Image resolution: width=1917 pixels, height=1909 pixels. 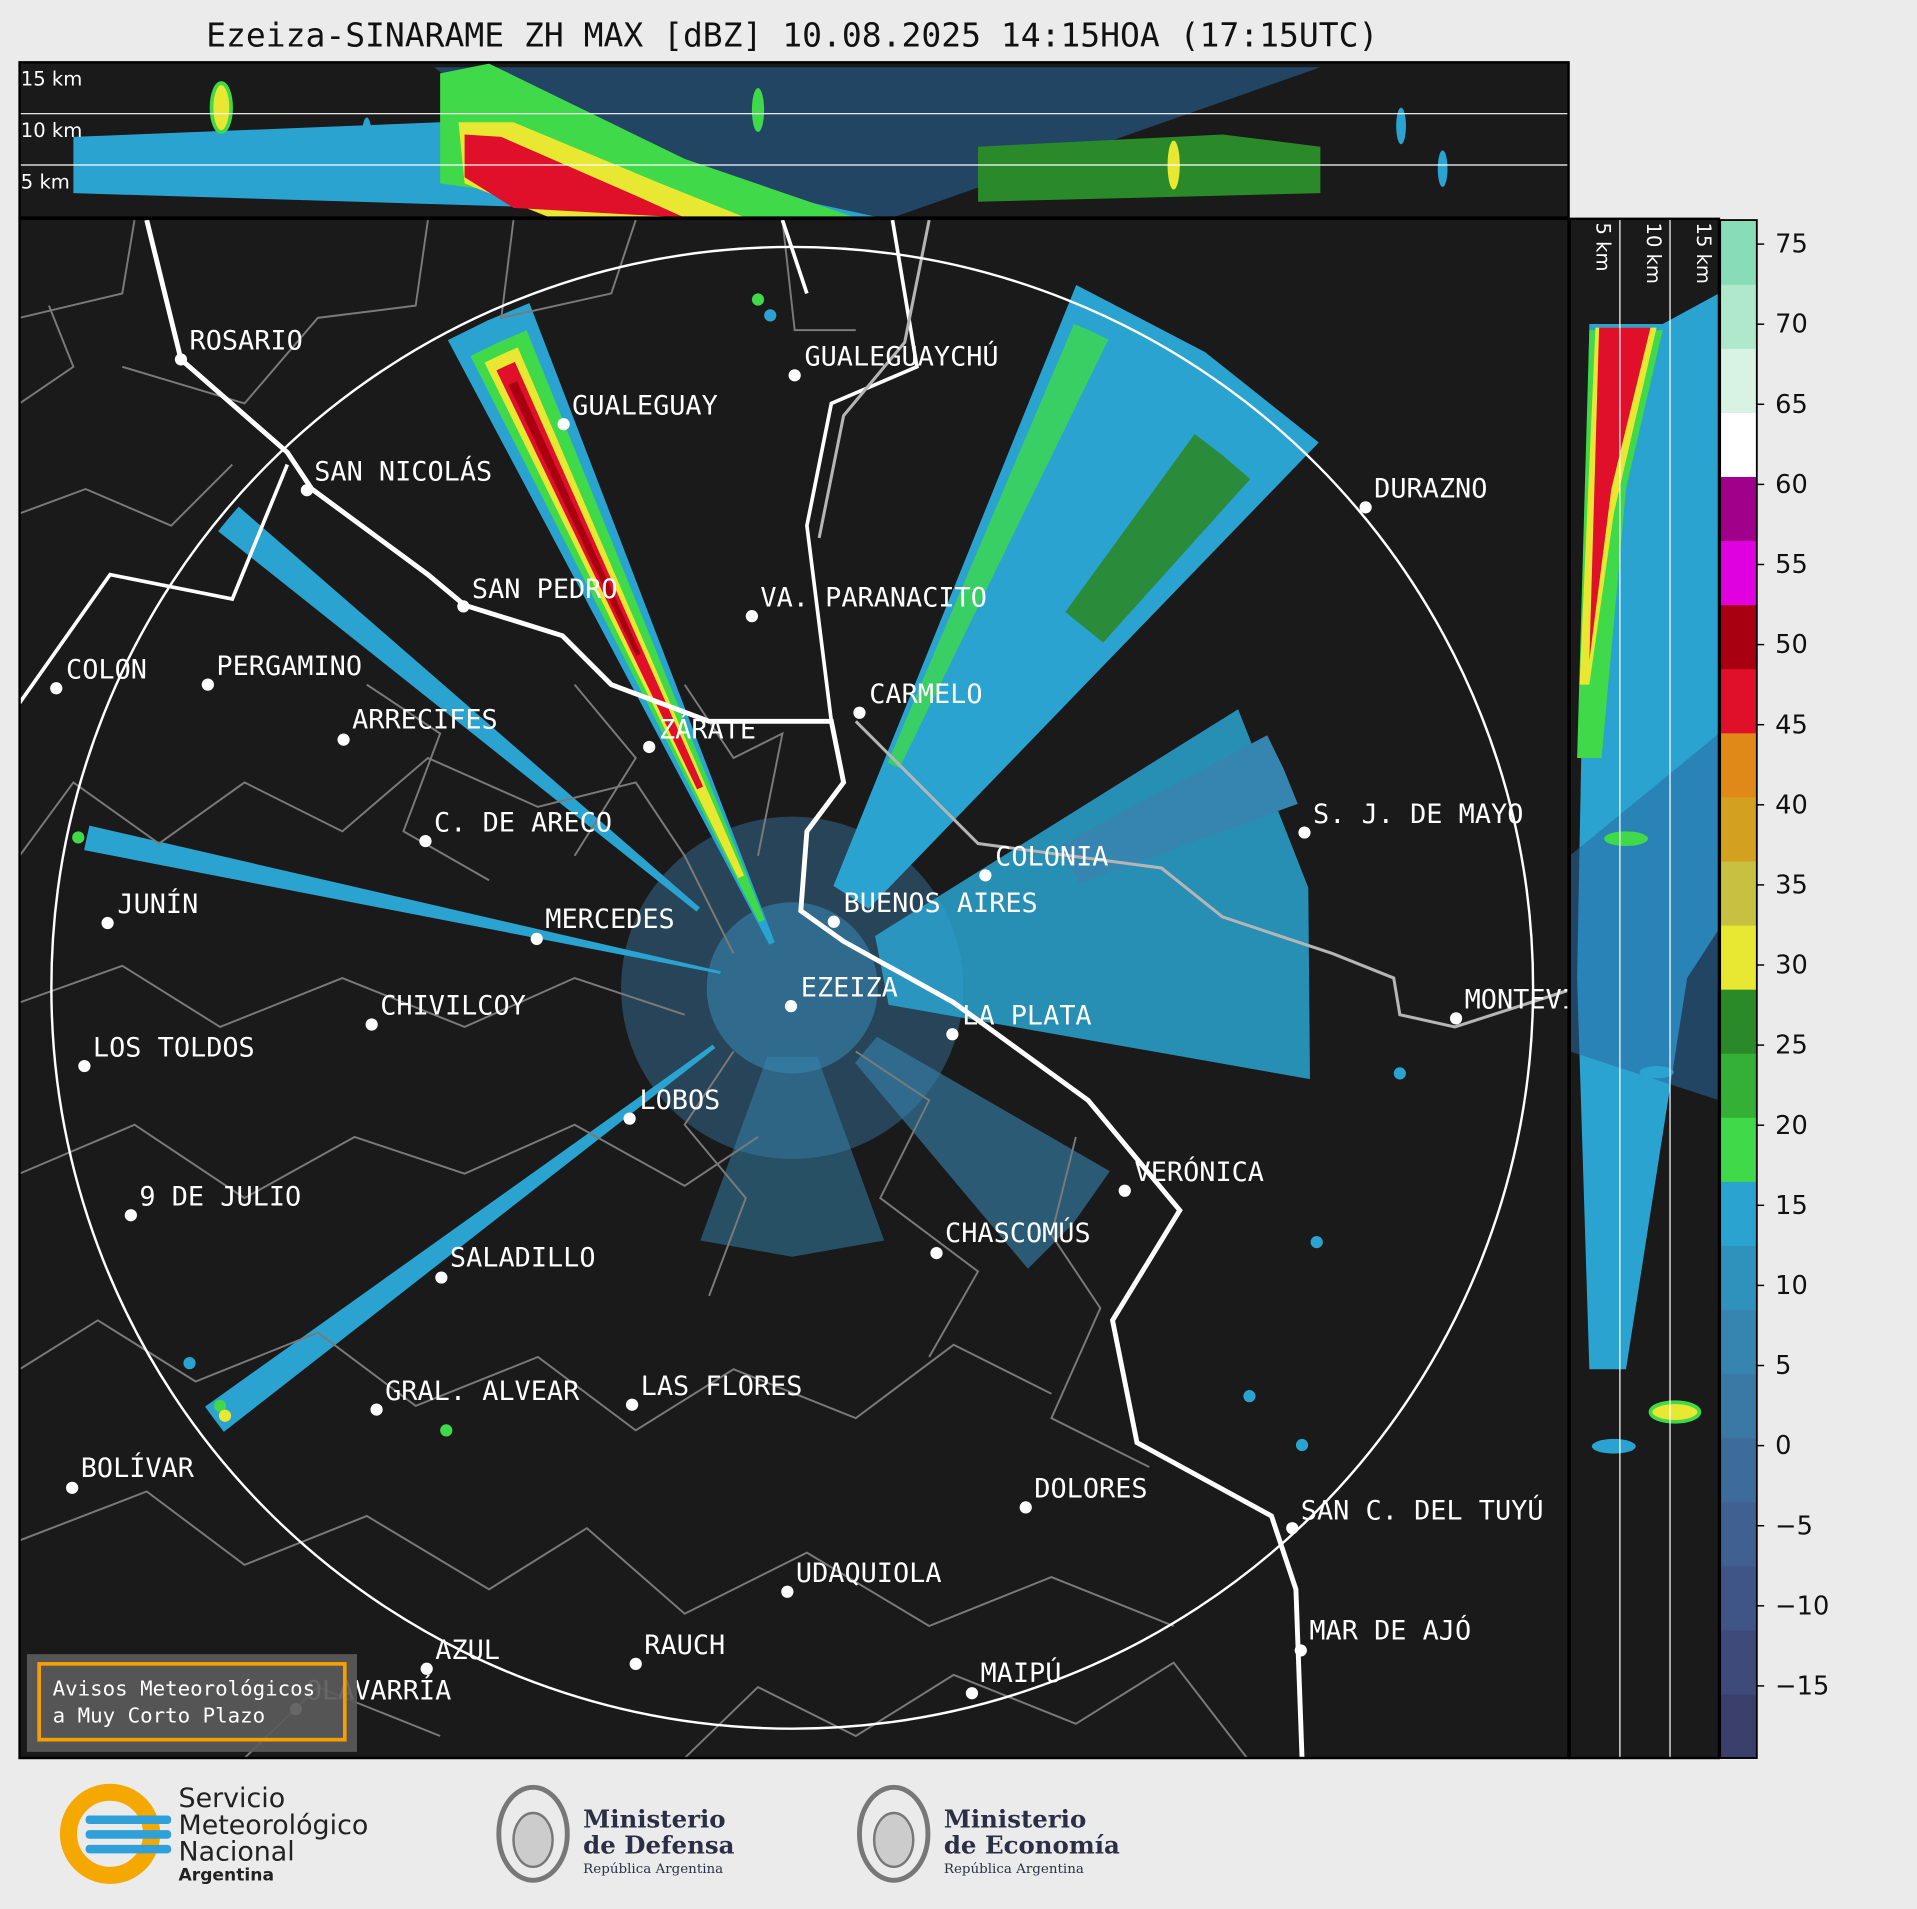 I want to click on city-label: BUENOS AIRES, so click(x=941, y=903).